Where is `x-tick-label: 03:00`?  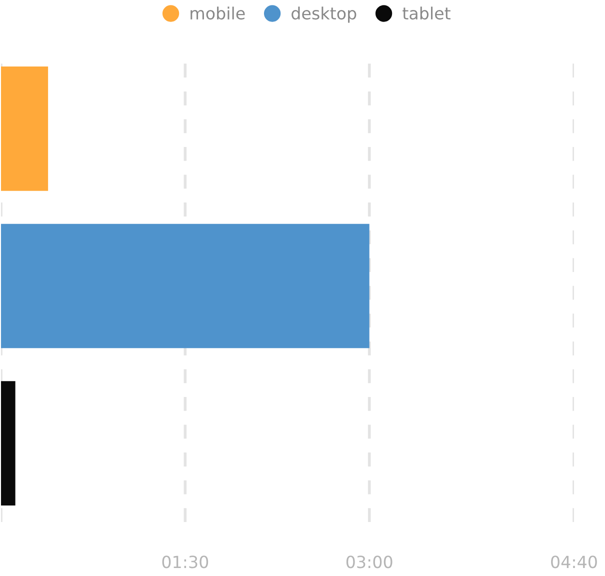 x-tick-label: 03:00 is located at coordinates (369, 562).